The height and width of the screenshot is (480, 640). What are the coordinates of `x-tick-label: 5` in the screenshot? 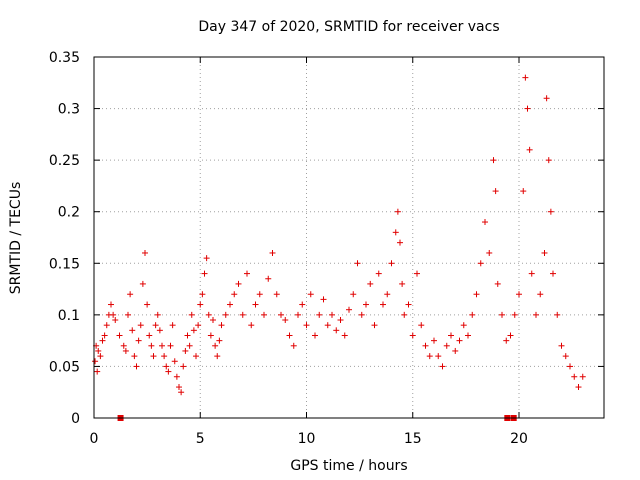 It's located at (200, 439).